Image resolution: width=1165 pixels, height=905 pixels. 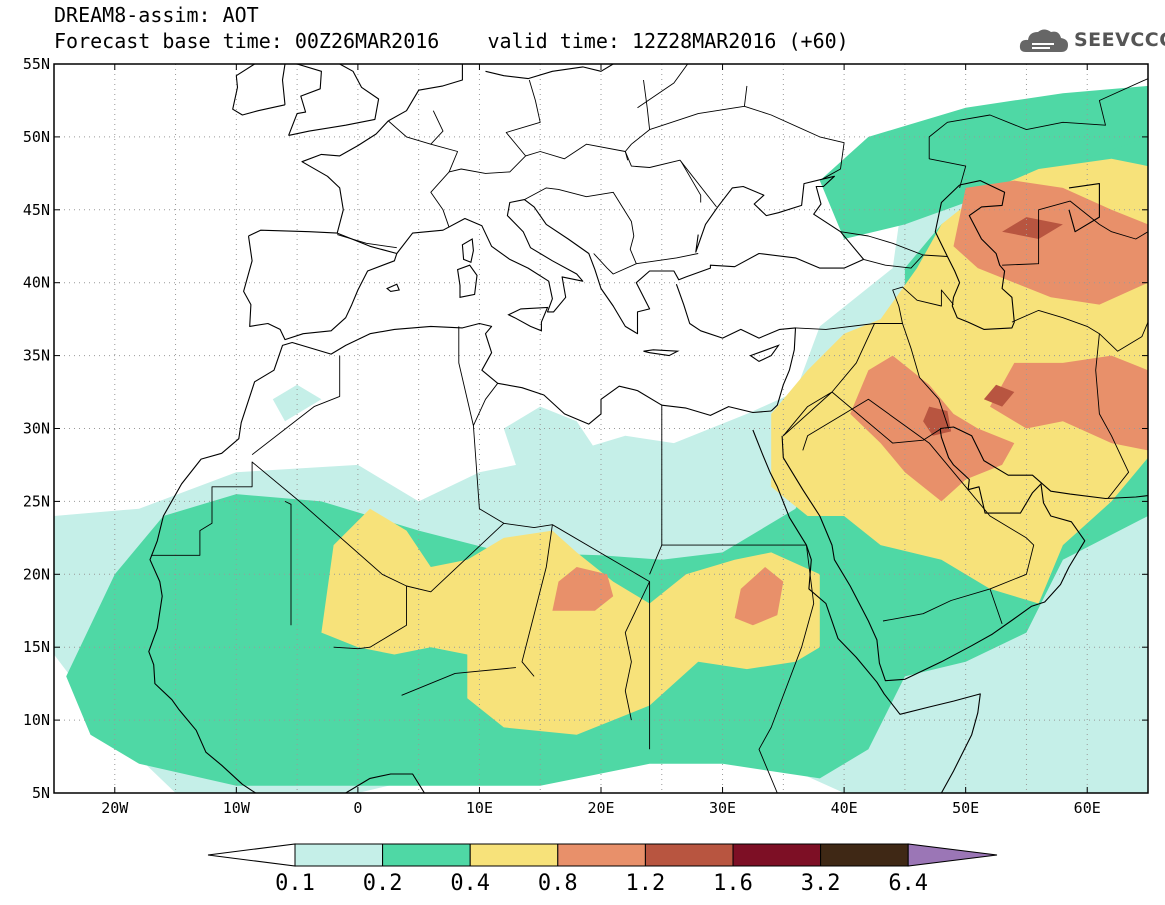 I want to click on coastline-north-sea-coast, so click(x=425, y=93).